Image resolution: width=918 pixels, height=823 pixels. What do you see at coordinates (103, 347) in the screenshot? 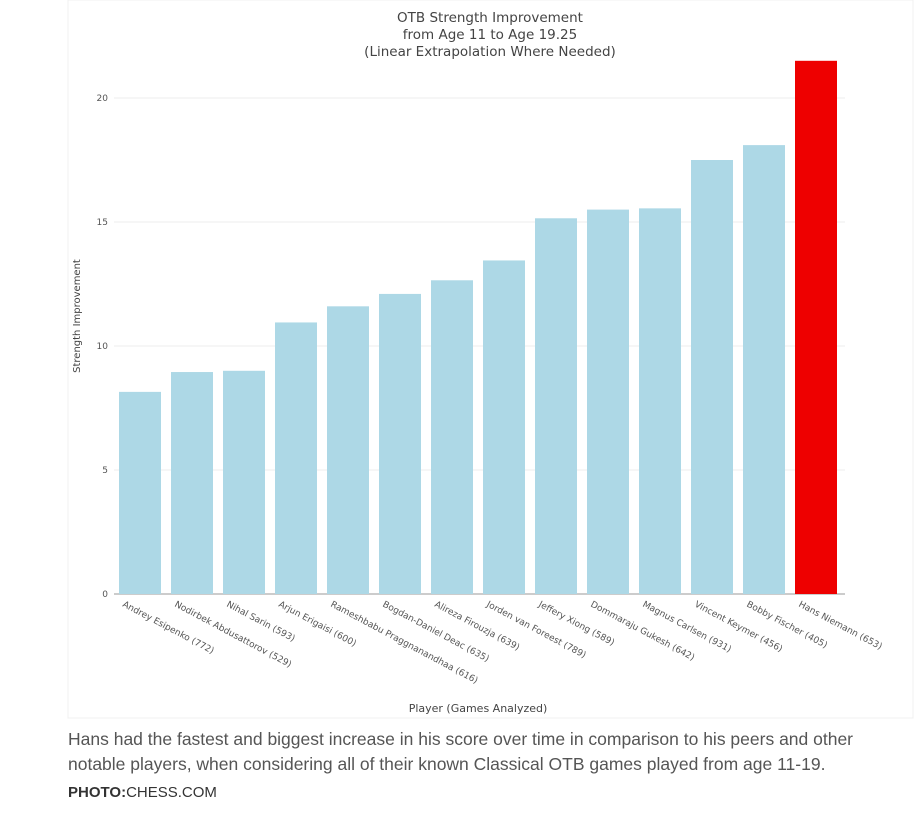
I see `y-tick-label: 10` at bounding box center [103, 347].